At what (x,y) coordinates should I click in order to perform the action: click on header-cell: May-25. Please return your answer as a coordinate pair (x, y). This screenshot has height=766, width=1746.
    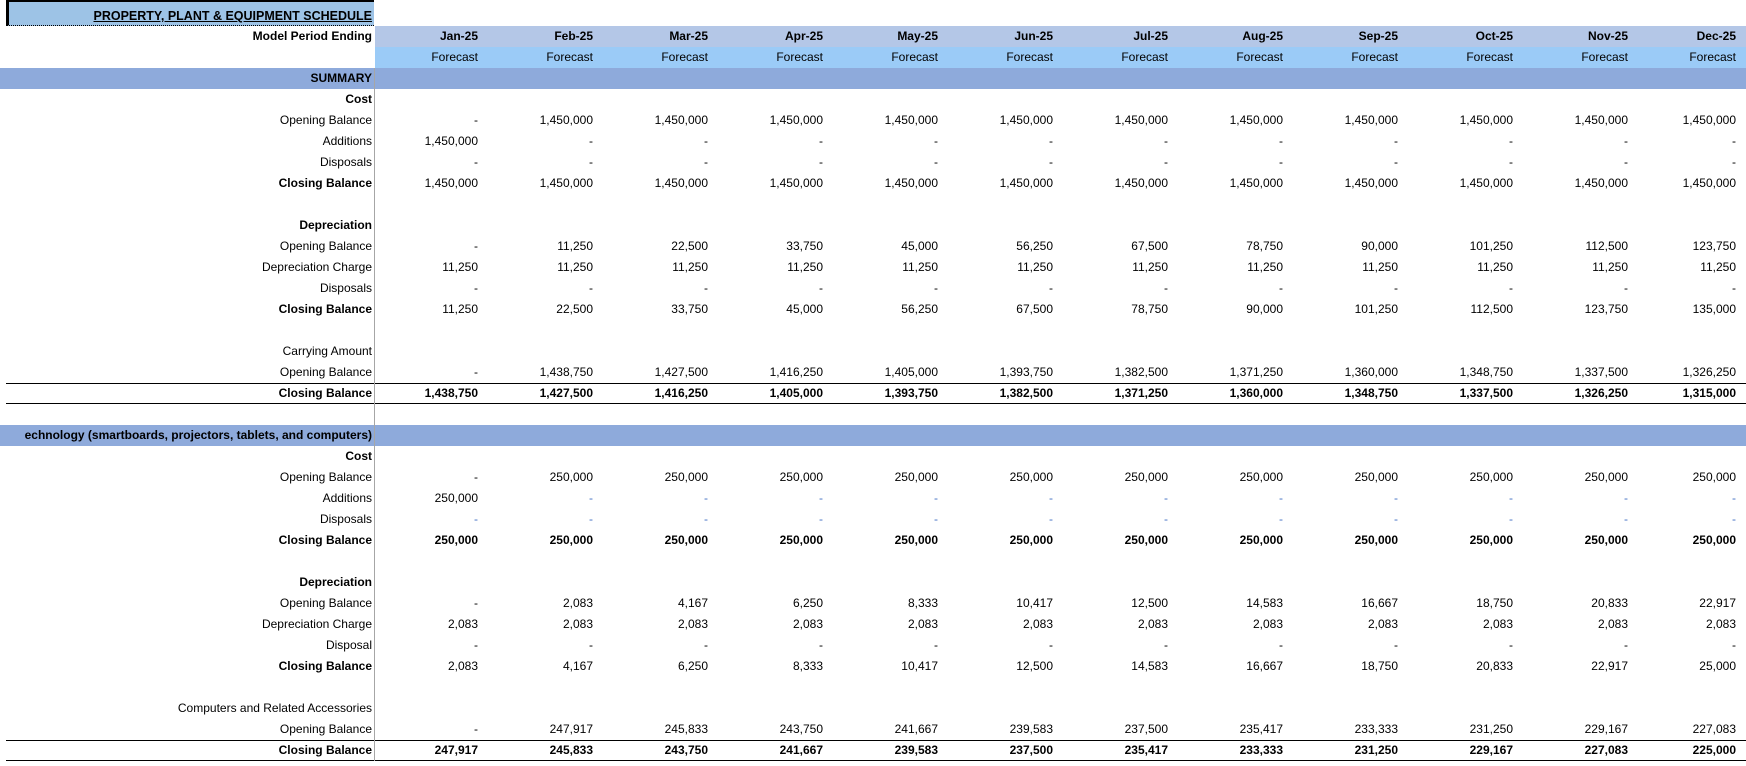
    Looking at the image, I should click on (917, 36).